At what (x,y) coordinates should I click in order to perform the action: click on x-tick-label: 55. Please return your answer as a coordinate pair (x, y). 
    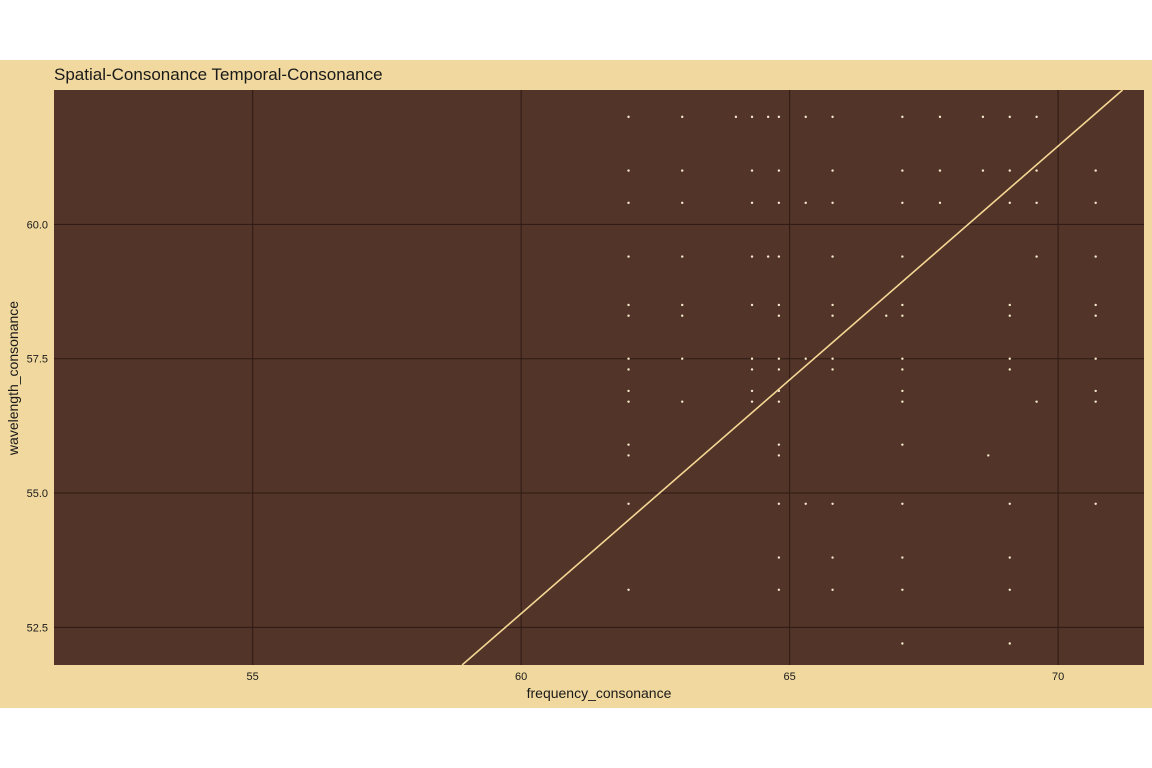
    Looking at the image, I should click on (253, 677).